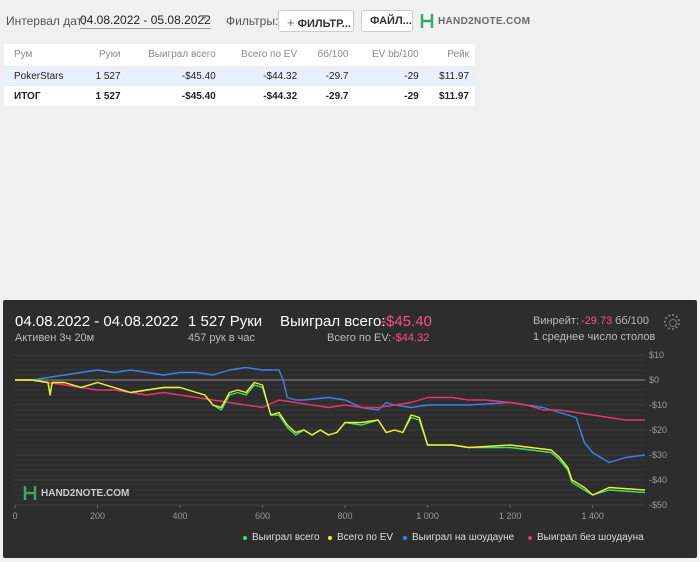  Describe the element at coordinates (85, 493) in the screenshot. I see `watermark-text: HAND2NOTE.COM` at that location.